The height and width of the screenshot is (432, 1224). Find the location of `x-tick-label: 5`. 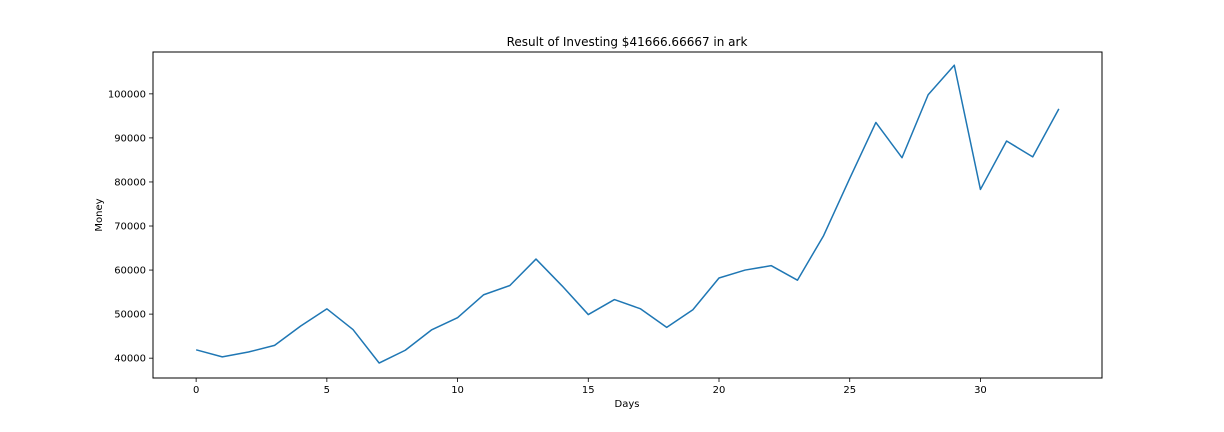

x-tick-label: 5 is located at coordinates (327, 390).